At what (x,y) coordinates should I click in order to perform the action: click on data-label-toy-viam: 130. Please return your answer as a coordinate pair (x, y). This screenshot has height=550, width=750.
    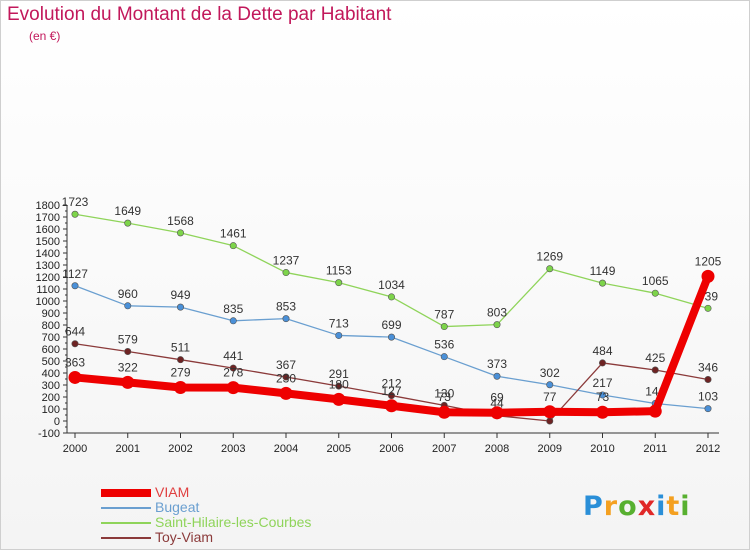
    Looking at the image, I should click on (444, 393).